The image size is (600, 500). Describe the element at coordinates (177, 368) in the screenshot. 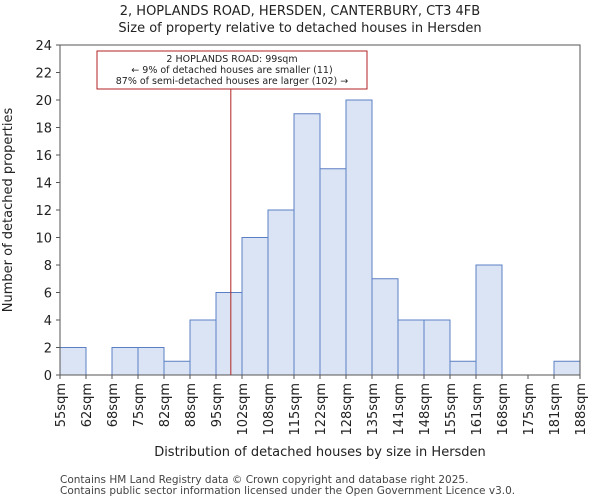

I see `bar-82sqm` at that location.